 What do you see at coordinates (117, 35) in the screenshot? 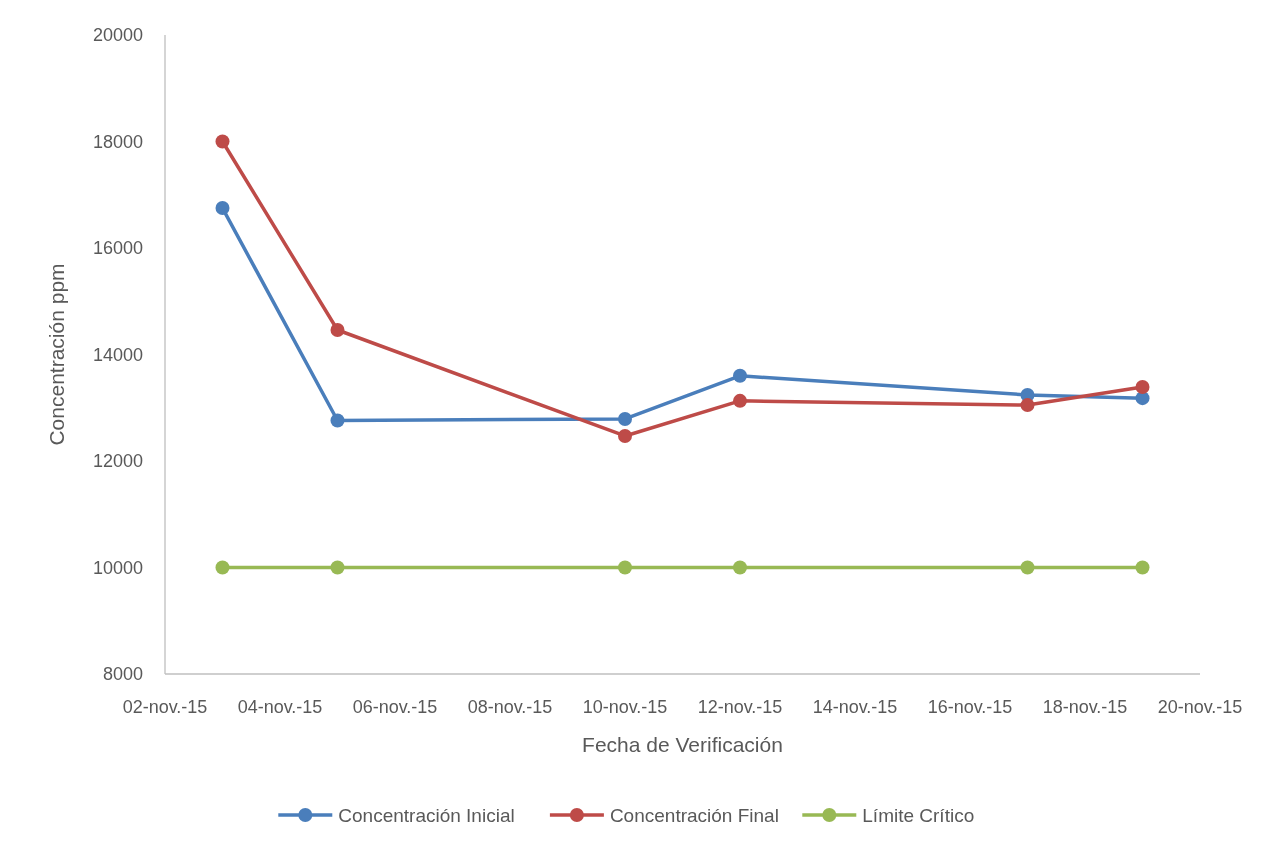
I see `y-tick-label: 20000` at bounding box center [117, 35].